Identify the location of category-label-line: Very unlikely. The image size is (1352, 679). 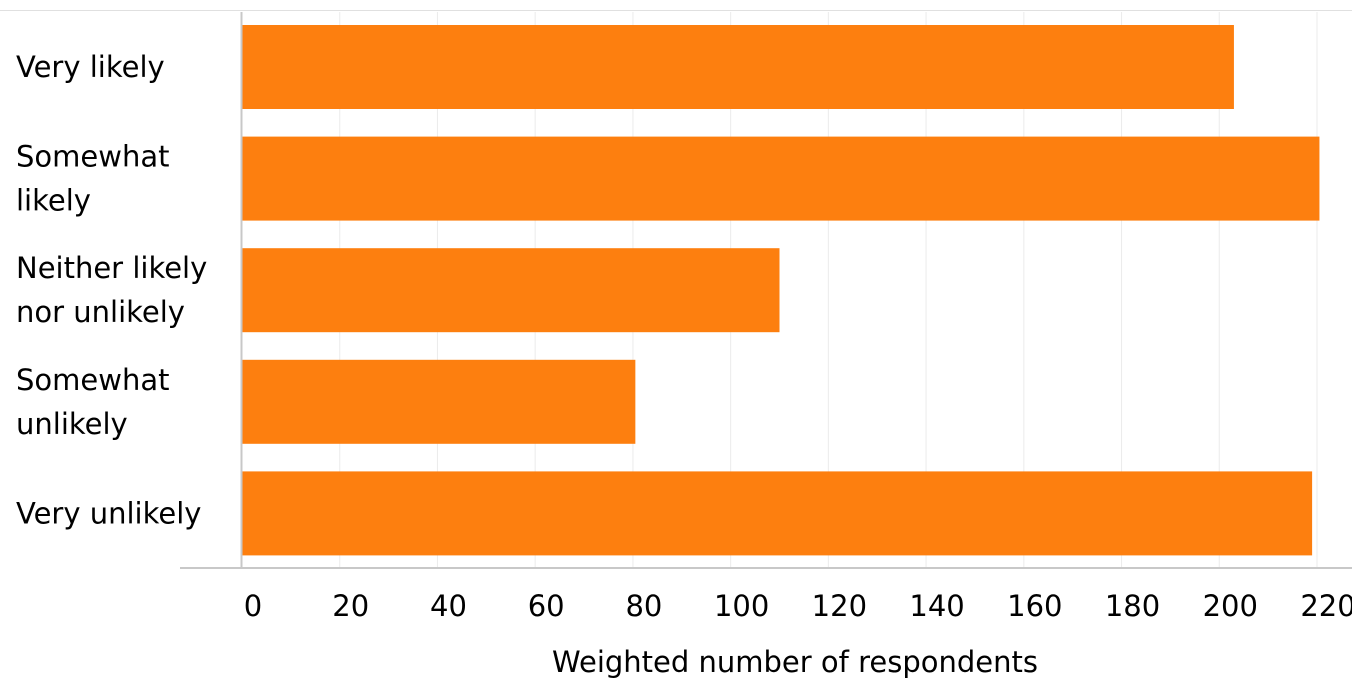
(108, 513).